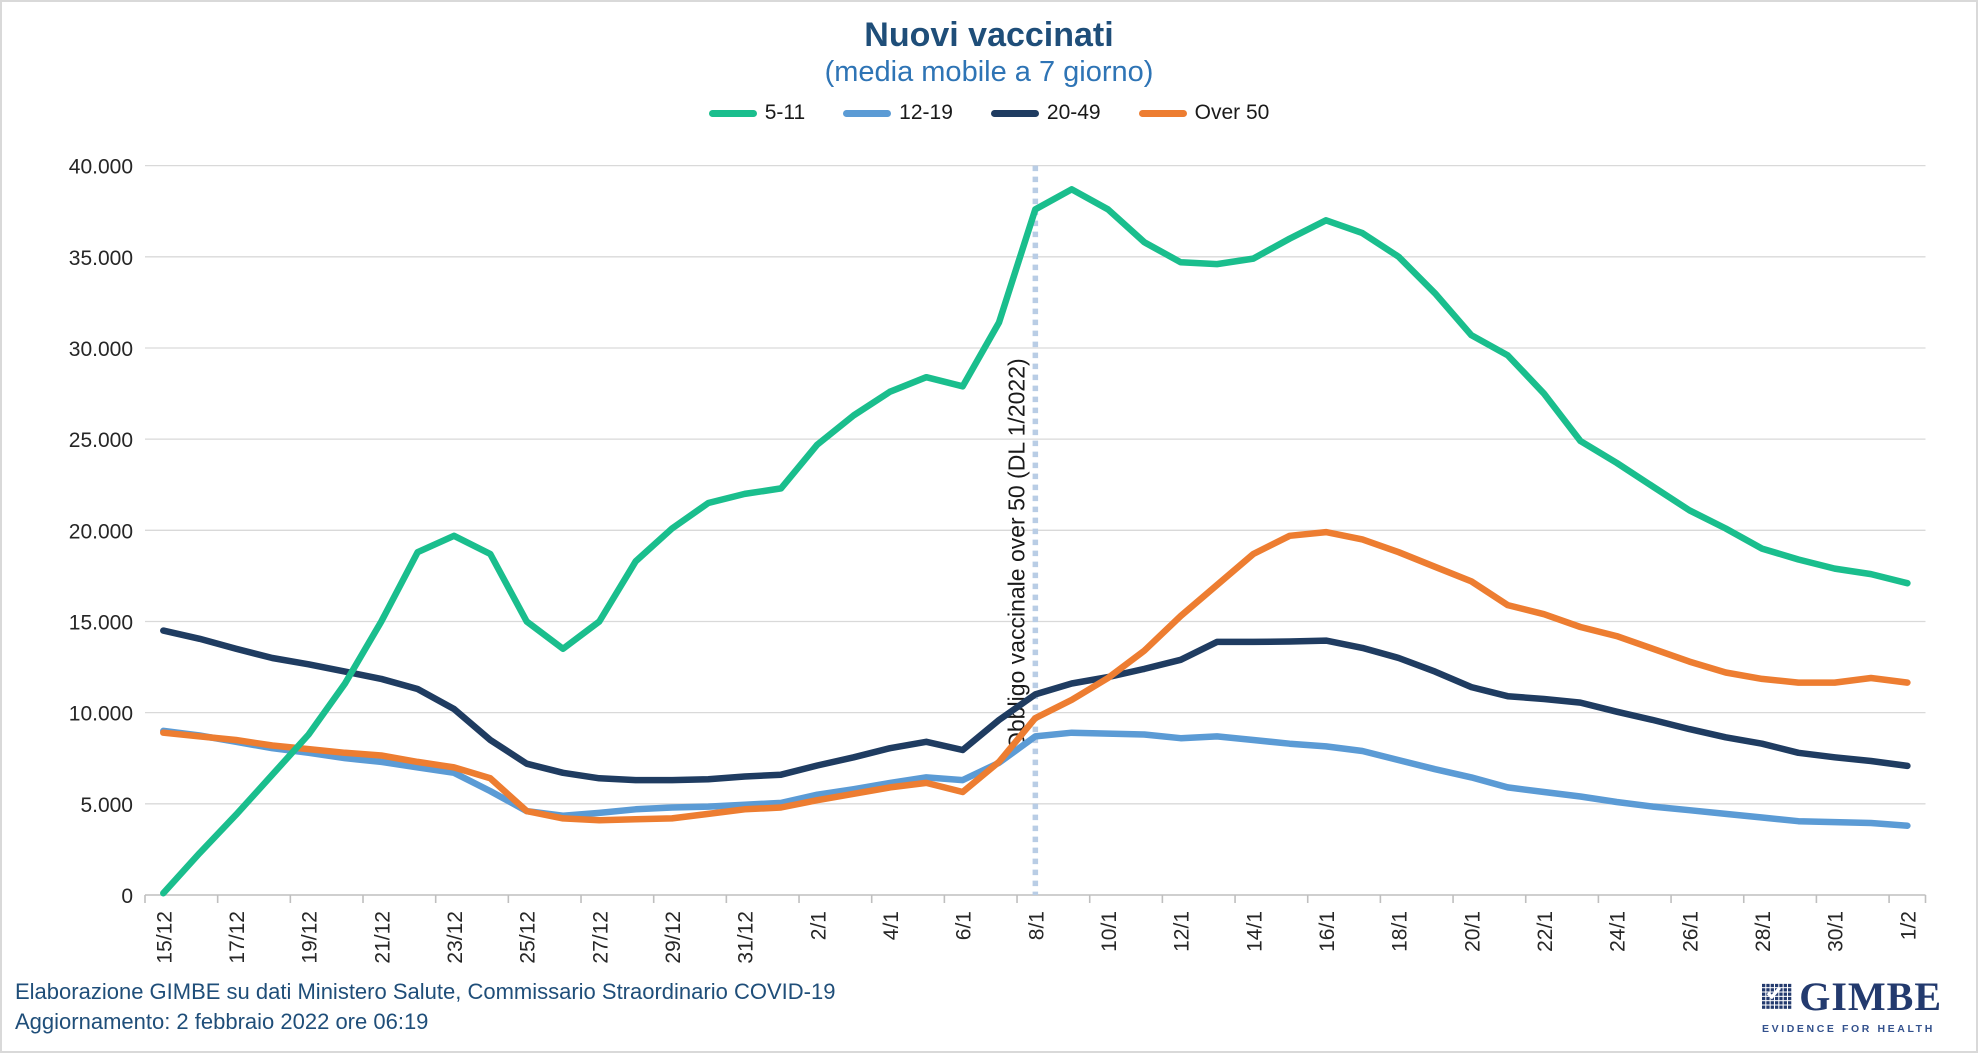 The width and height of the screenshot is (1978, 1053). Describe the element at coordinates (1848, 1029) in the screenshot. I see `logo-tagline: EVIDENCE FOR HEALTH` at that location.